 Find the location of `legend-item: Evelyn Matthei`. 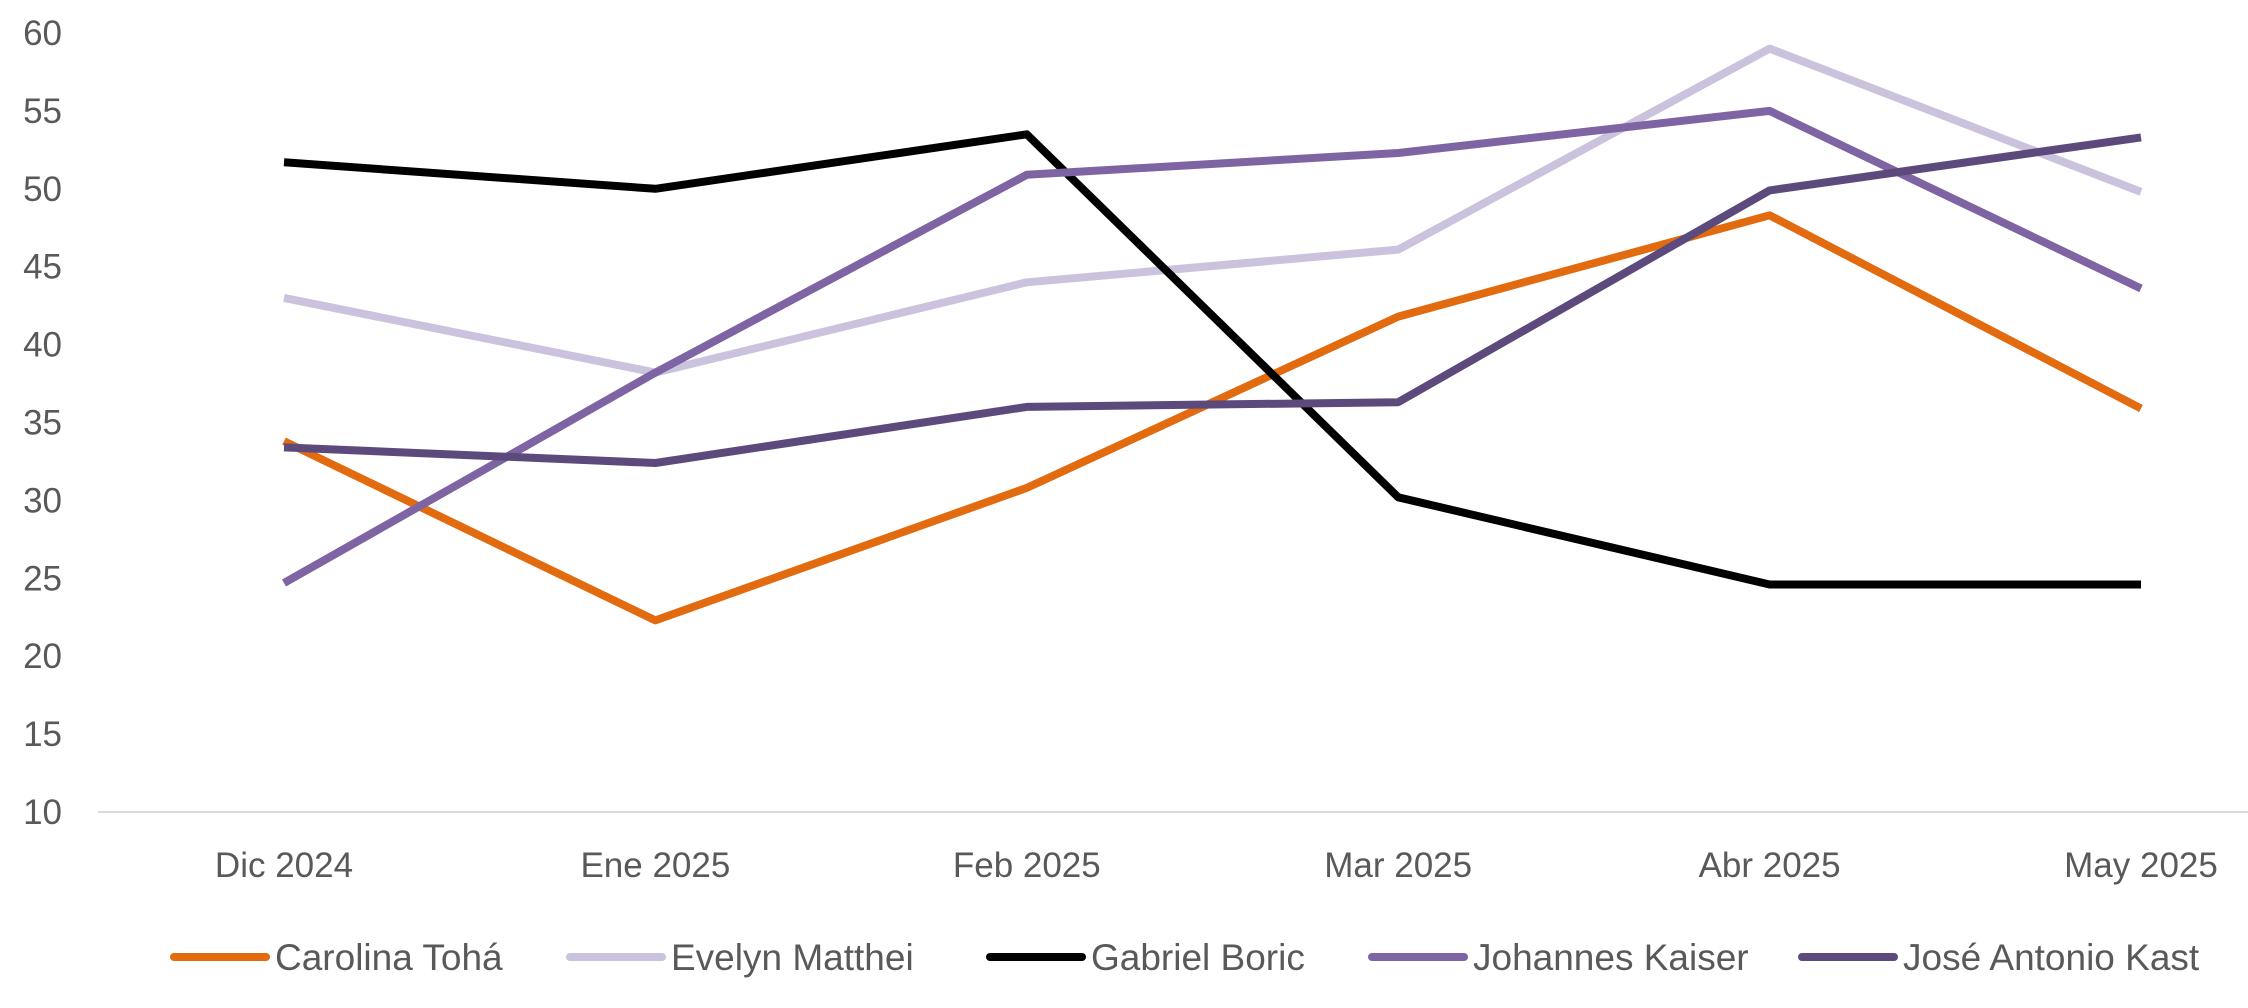

legend-item: Evelyn Matthei is located at coordinates (740, 957).